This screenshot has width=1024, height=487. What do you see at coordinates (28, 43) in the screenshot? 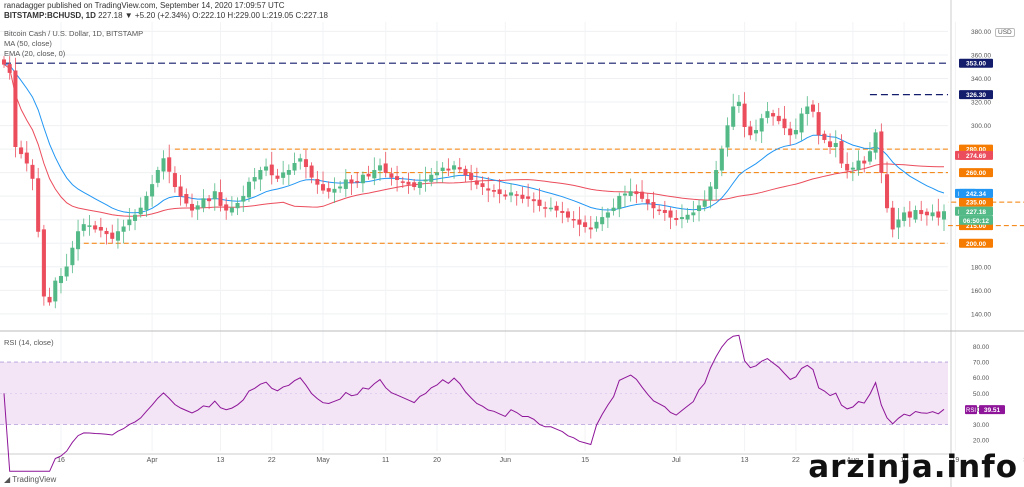
I see `ma-legend: MA (50, close)` at bounding box center [28, 43].